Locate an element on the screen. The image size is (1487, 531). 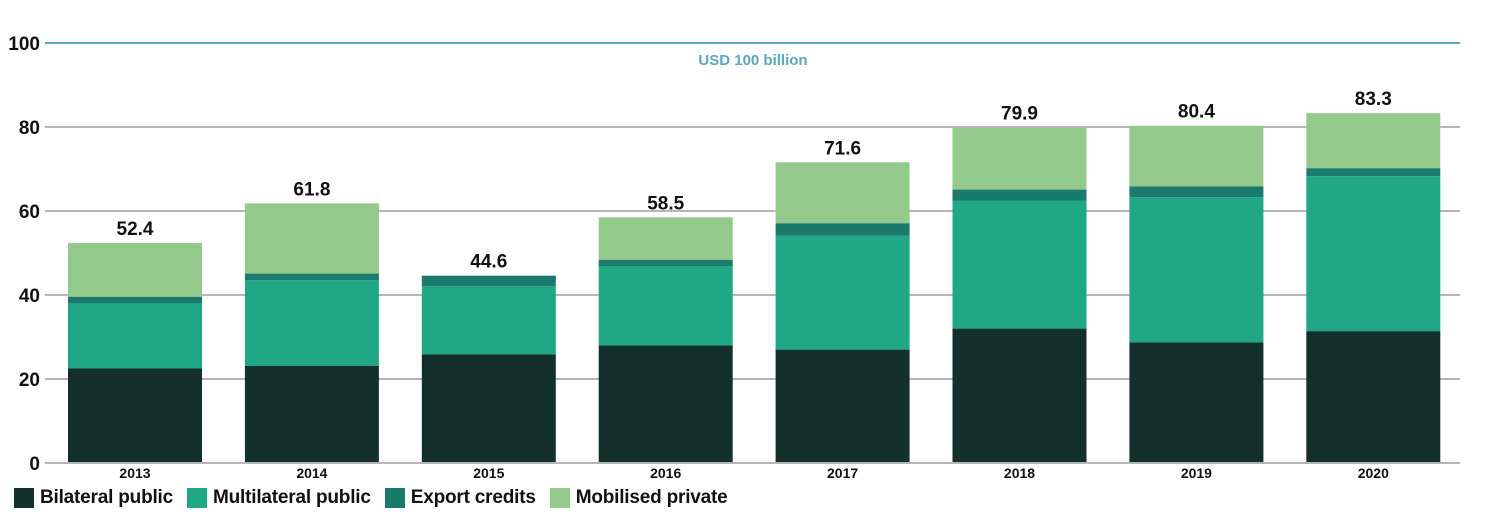
legend-item-mobilised-private: Mobilised private is located at coordinates (638, 498).